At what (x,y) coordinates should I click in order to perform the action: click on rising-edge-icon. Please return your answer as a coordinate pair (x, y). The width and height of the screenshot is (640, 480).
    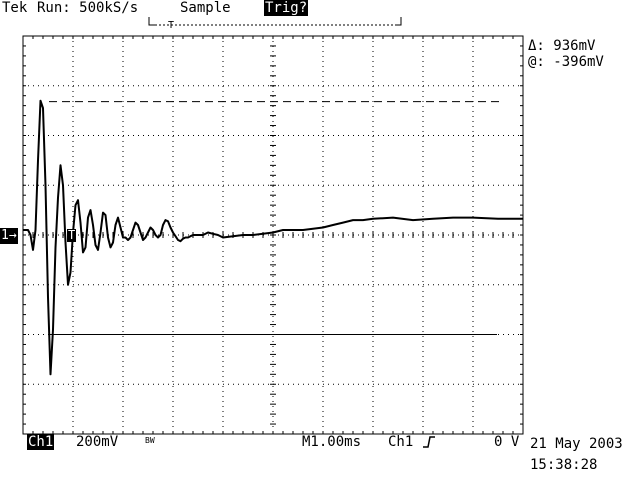
    Looking at the image, I should click on (429, 442).